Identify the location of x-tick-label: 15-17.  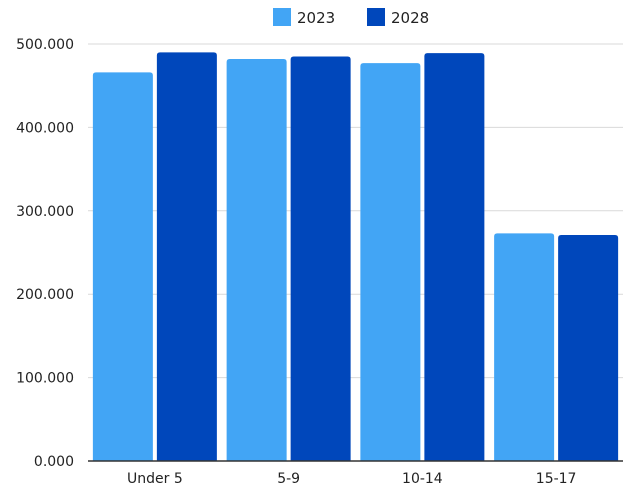
(556, 478).